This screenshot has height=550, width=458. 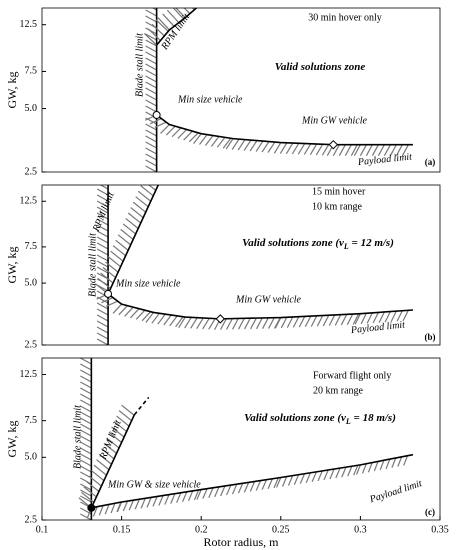 I want to click on y-axis-label: GW, kg, so click(x=12, y=265).